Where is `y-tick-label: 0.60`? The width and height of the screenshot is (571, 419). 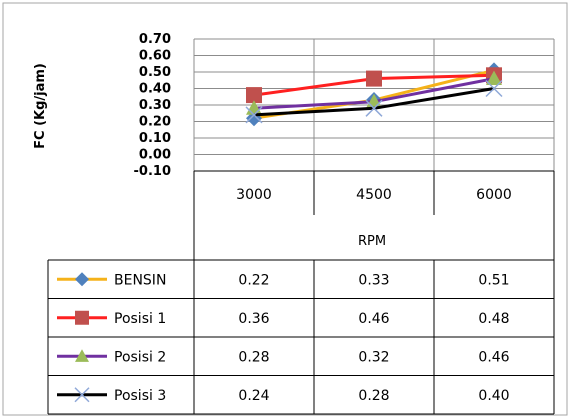 y-tick-label: 0.60 is located at coordinates (155, 56).